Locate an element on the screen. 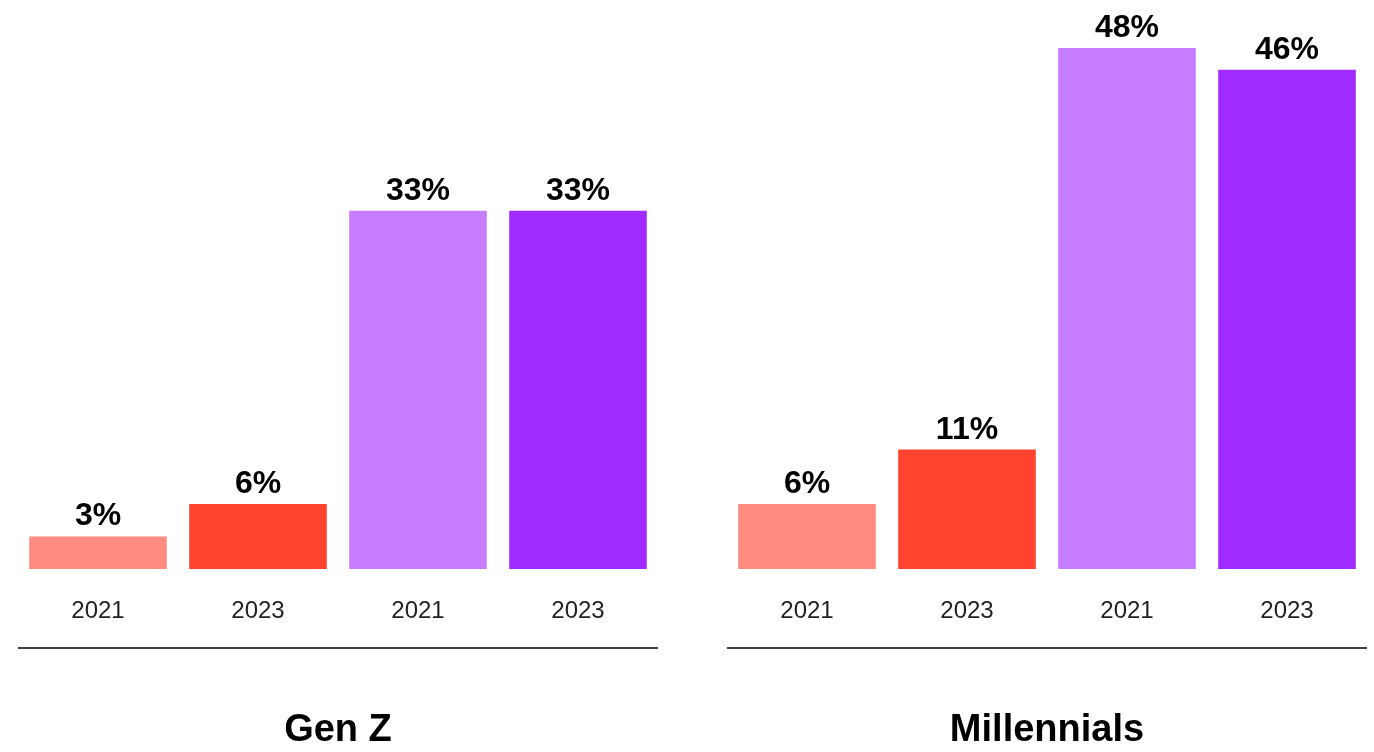  data-label: 46% is located at coordinates (1287, 47).